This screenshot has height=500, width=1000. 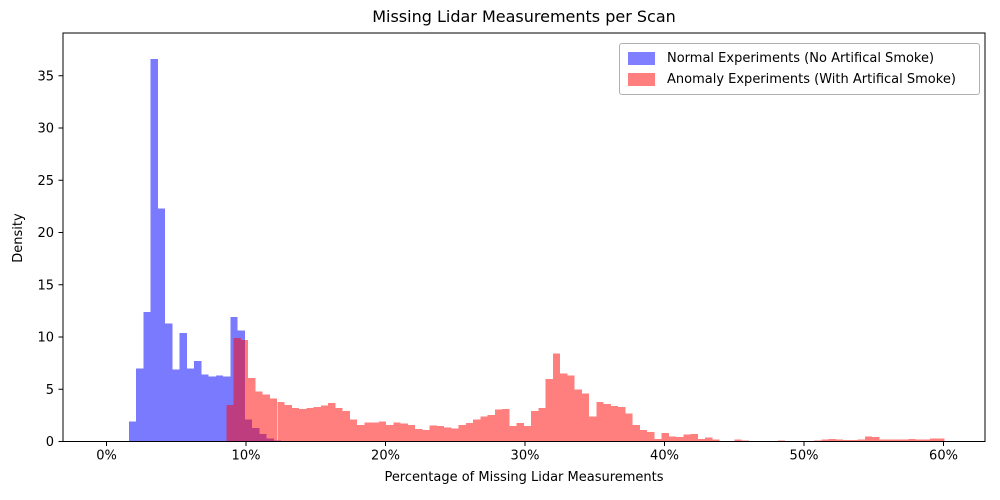 What do you see at coordinates (45, 129) in the screenshot?
I see `y-tick-label: 30` at bounding box center [45, 129].